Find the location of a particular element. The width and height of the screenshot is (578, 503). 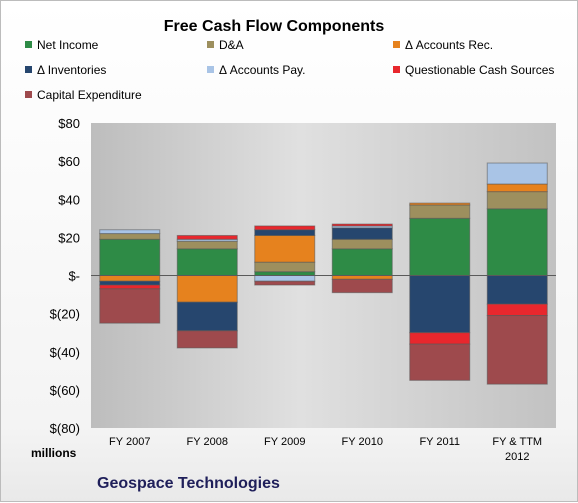

y-tick-label: $40 is located at coordinates (69, 199).